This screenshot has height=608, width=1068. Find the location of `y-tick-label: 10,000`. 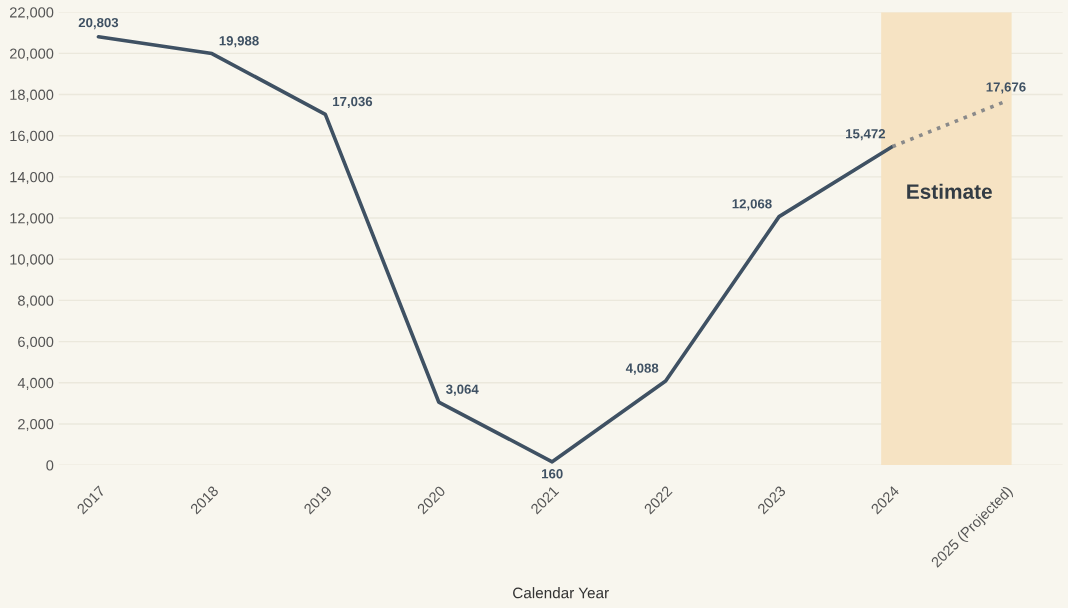

y-tick-label: 10,000 is located at coordinates (32, 260).